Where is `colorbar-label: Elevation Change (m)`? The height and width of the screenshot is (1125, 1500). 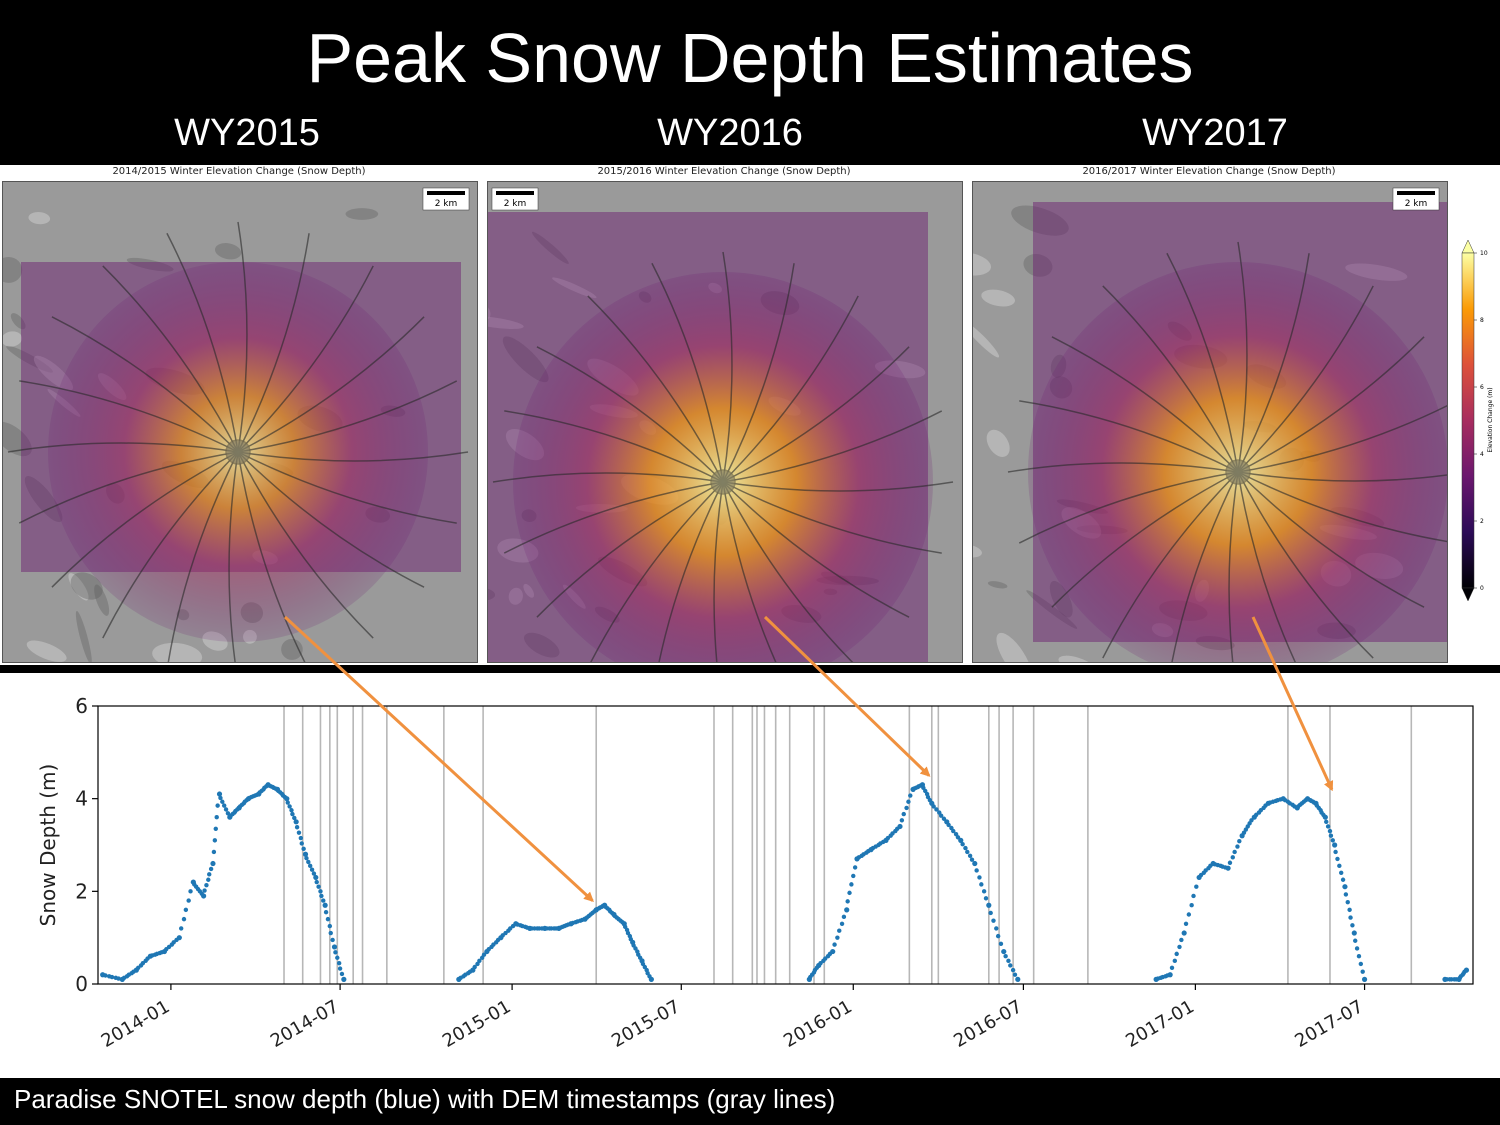
colorbar-label: Elevation Change (m) is located at coordinates (1490, 419).